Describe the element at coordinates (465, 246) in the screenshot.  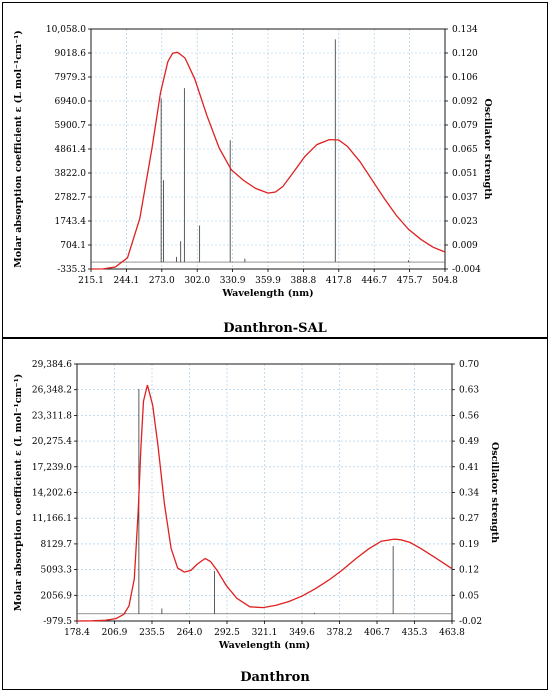
I see `y2-tick-label: 0.009` at that location.